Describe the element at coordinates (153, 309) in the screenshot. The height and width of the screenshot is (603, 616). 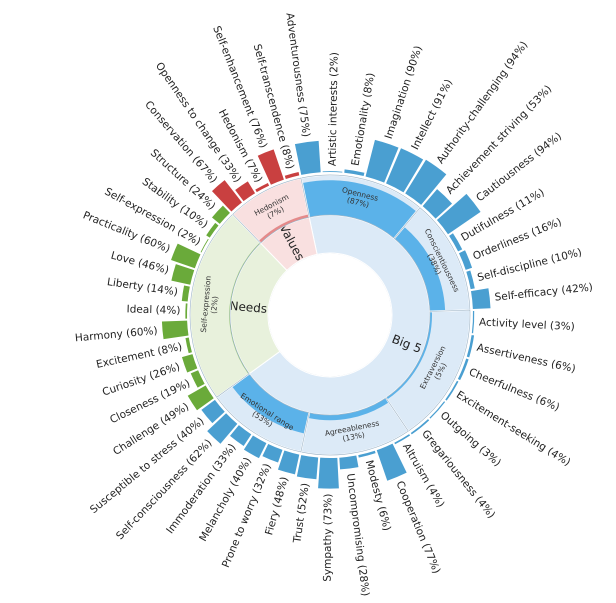
I see `trait-label: Ideal (4%)` at that location.